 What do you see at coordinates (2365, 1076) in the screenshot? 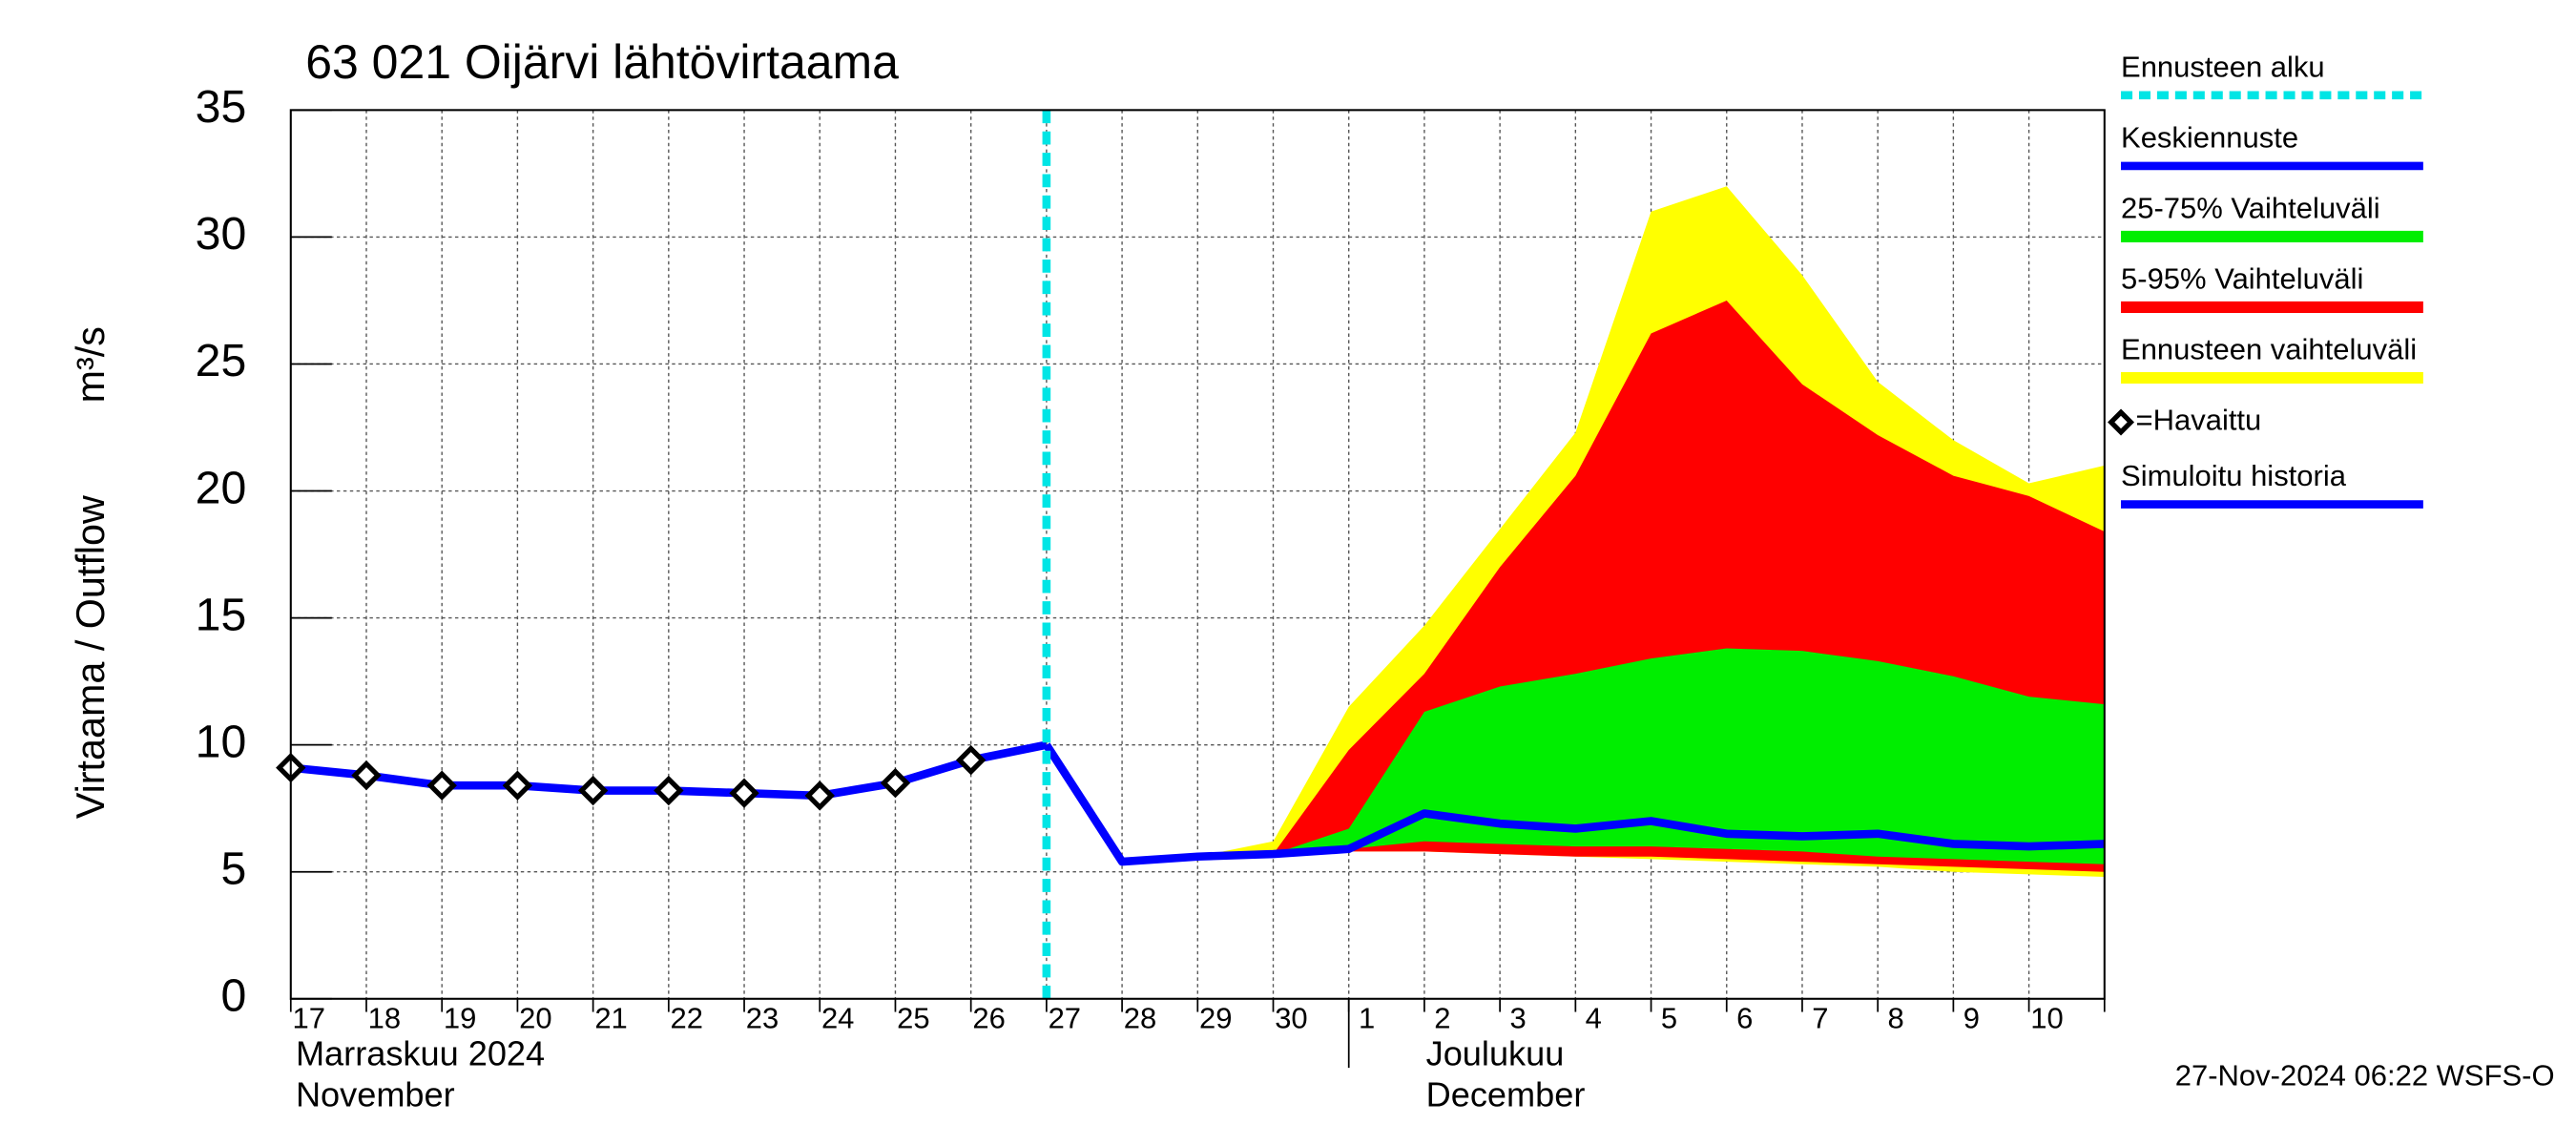
I see `footer: 27-Nov-2024 06:22 WSFS-O` at bounding box center [2365, 1076].